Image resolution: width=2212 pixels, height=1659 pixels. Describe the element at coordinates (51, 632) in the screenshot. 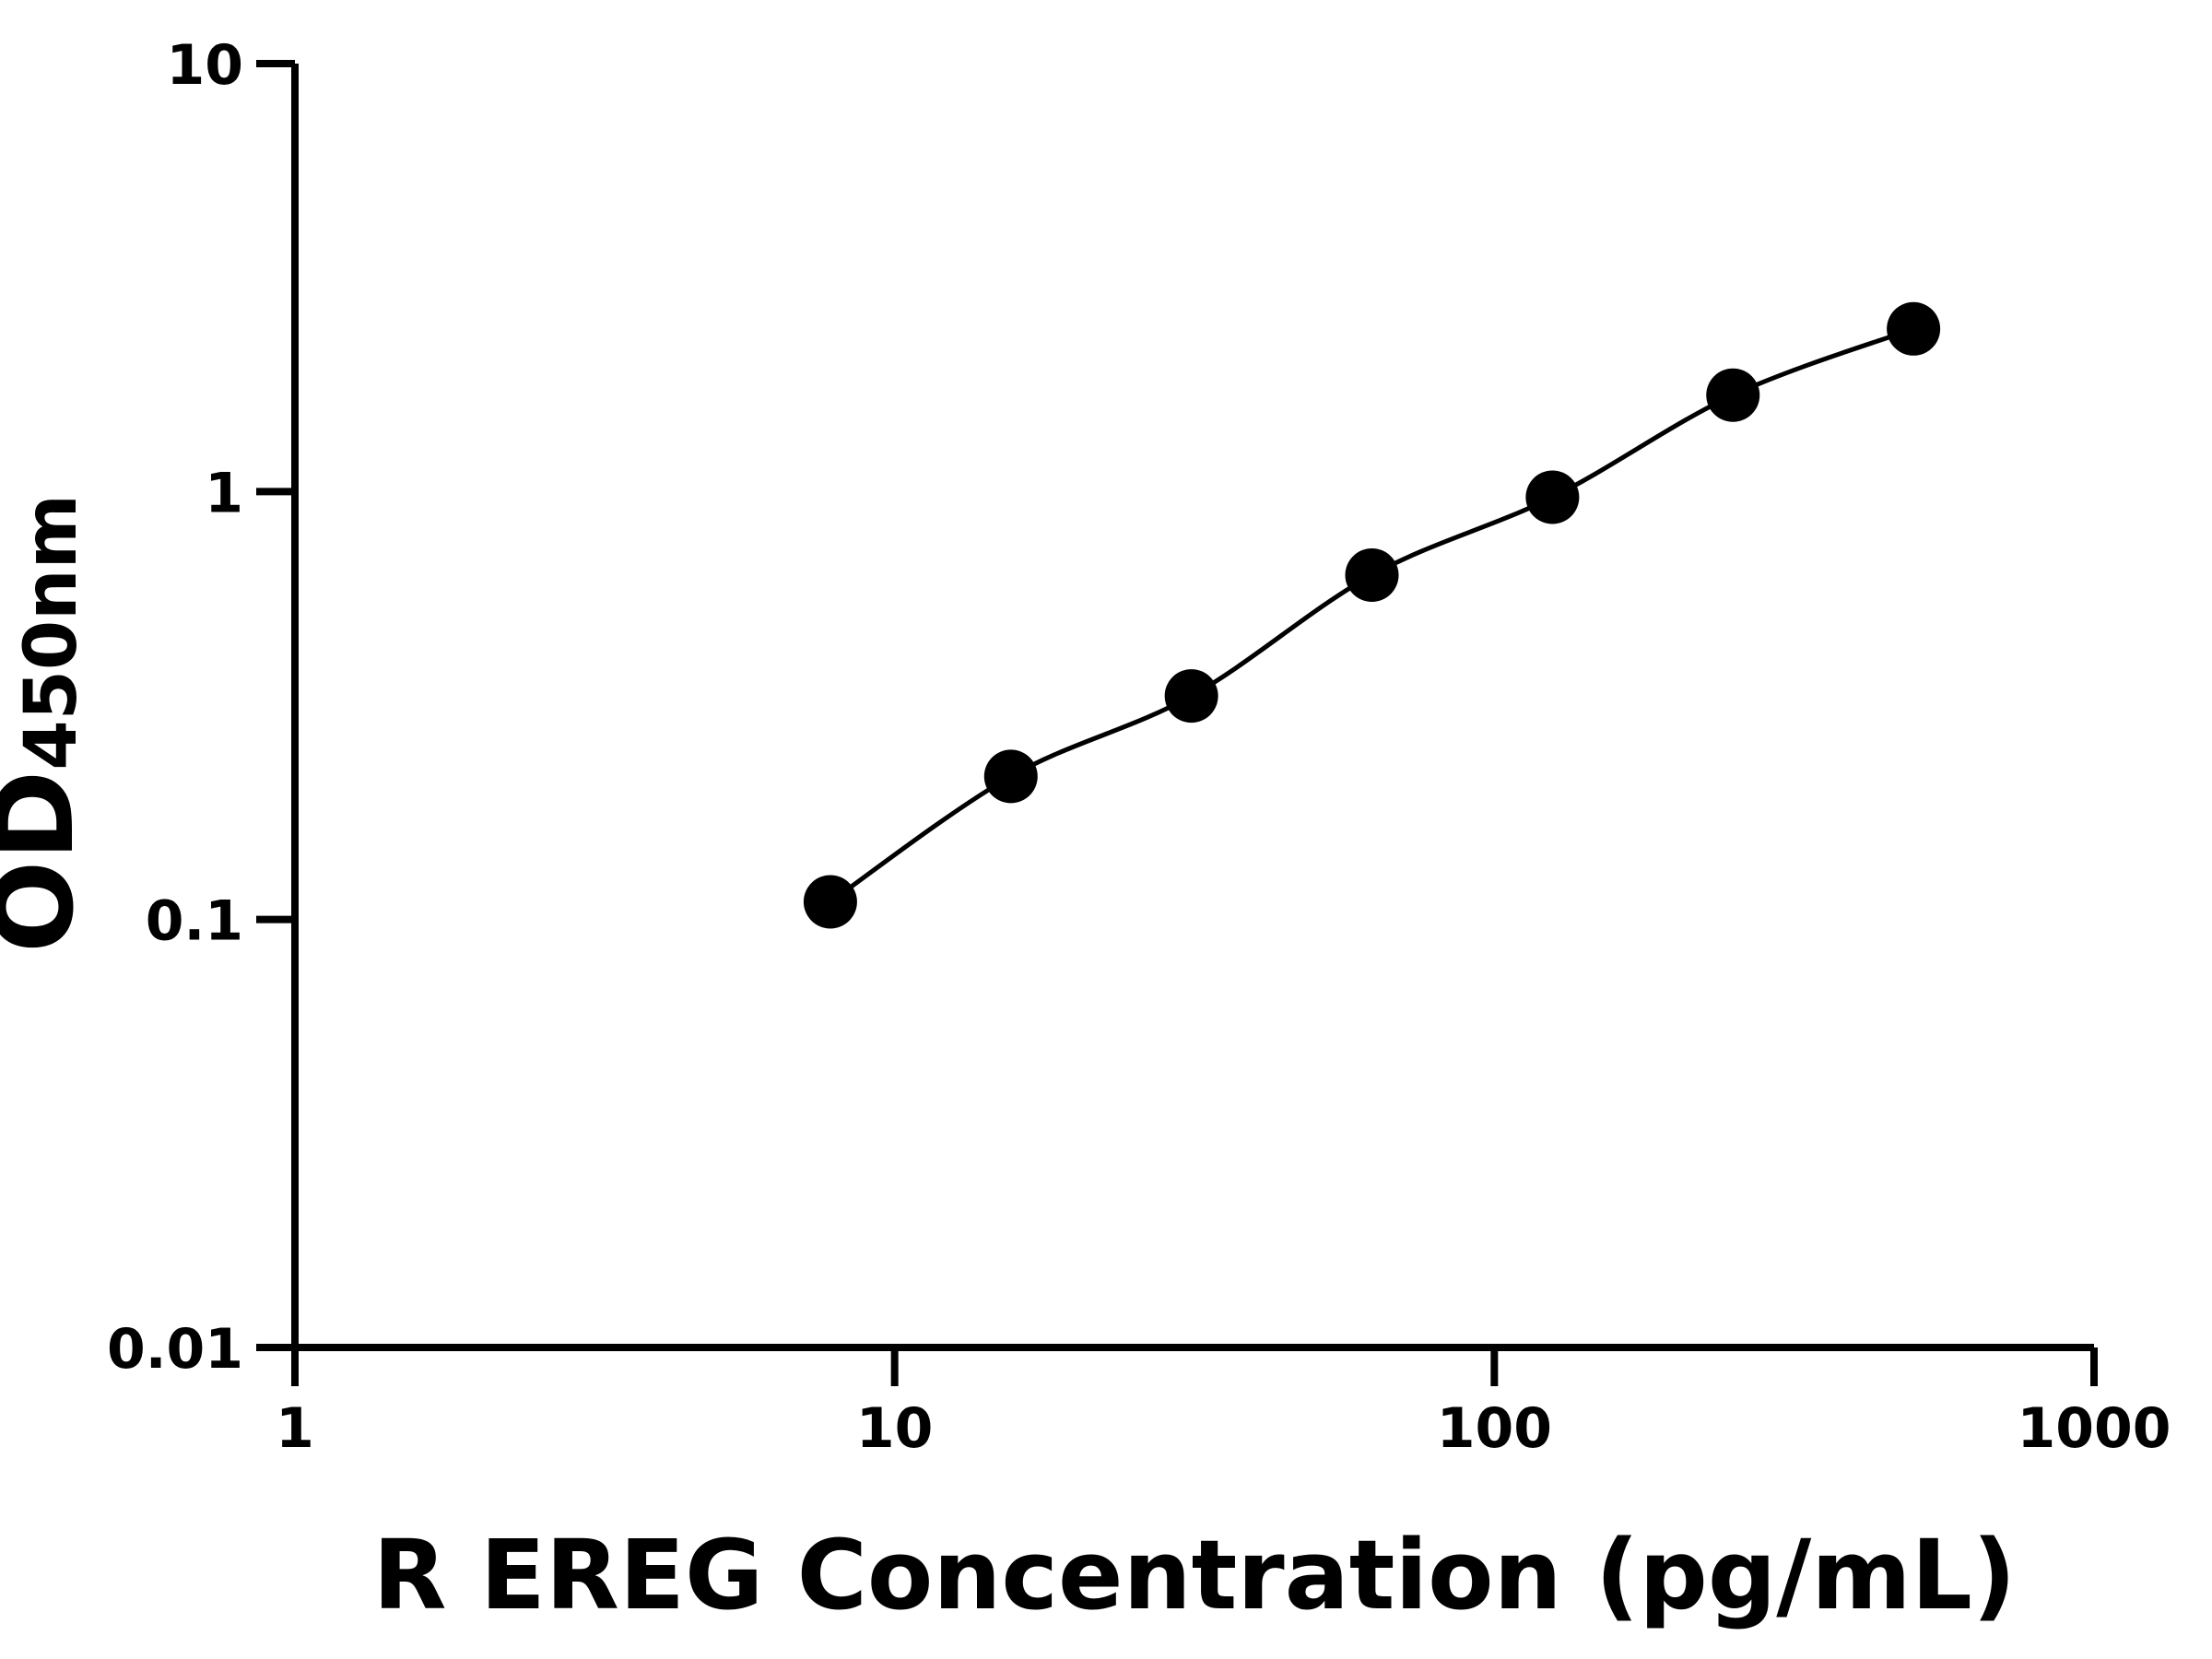

I see `y-axis-label-sub: 450nm` at that location.